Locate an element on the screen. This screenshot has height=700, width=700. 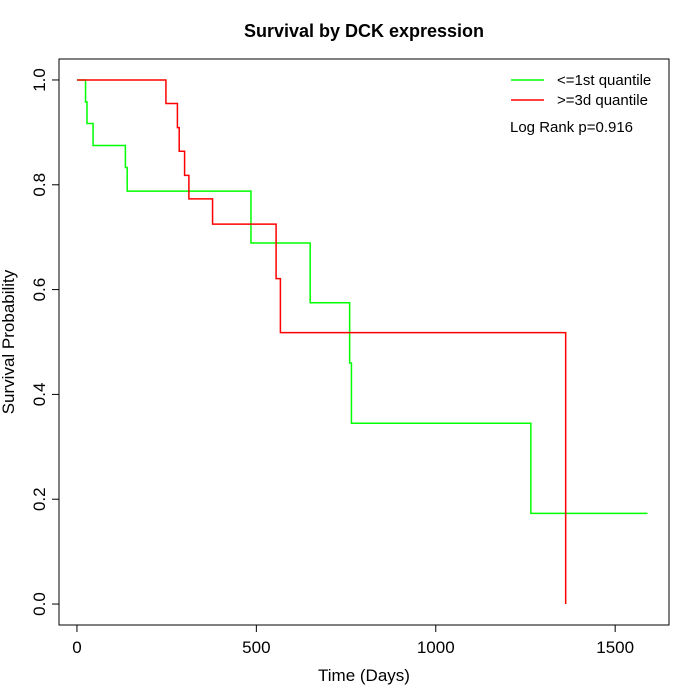
y-axis-label: Survival Probability is located at coordinates (9, 341).